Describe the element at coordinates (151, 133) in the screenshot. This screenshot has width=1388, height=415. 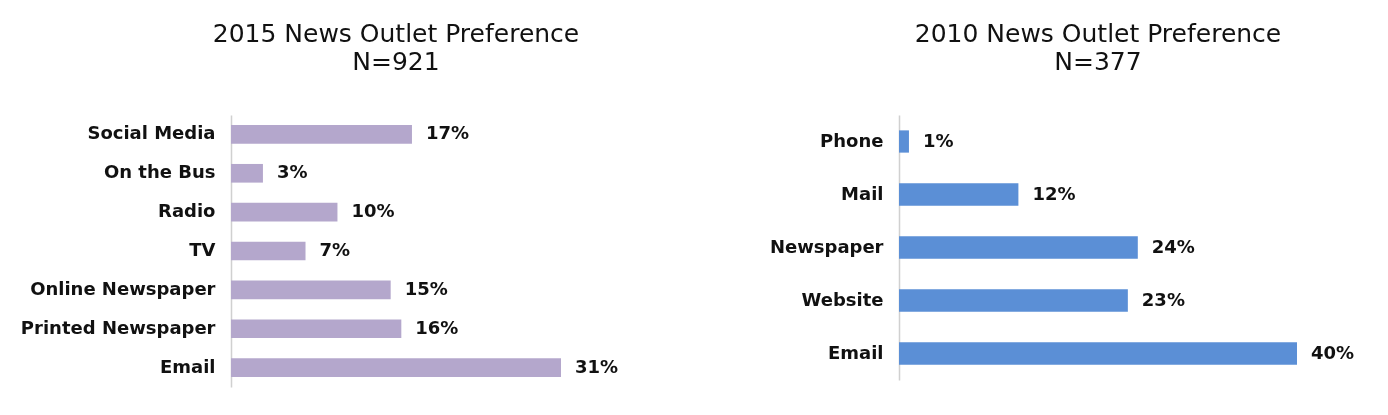
I see `y-tick-label: Social Media` at that location.